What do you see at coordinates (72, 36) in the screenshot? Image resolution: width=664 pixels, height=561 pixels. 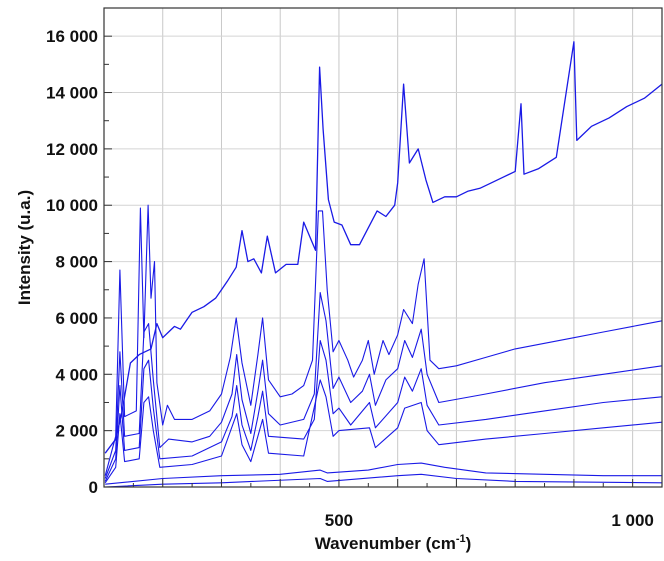 I see `y-tick-label: 16 000` at bounding box center [72, 36].